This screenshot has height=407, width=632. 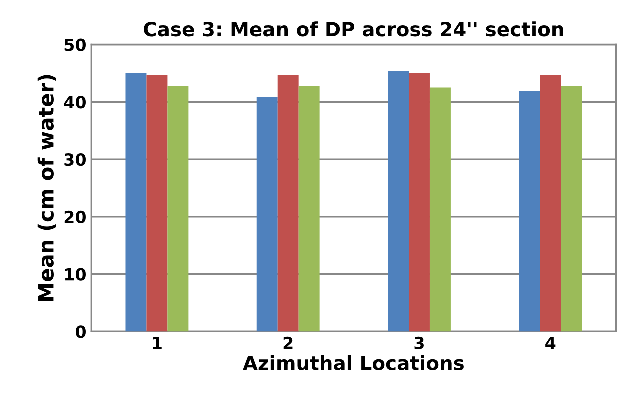 What do you see at coordinates (81, 332) in the screenshot?
I see `y-tick-label: 0` at bounding box center [81, 332].